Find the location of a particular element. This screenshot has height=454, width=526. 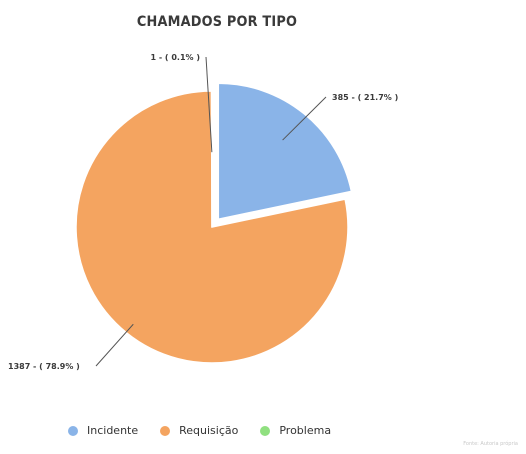

legend-label-problema: Problema is located at coordinates (305, 430).